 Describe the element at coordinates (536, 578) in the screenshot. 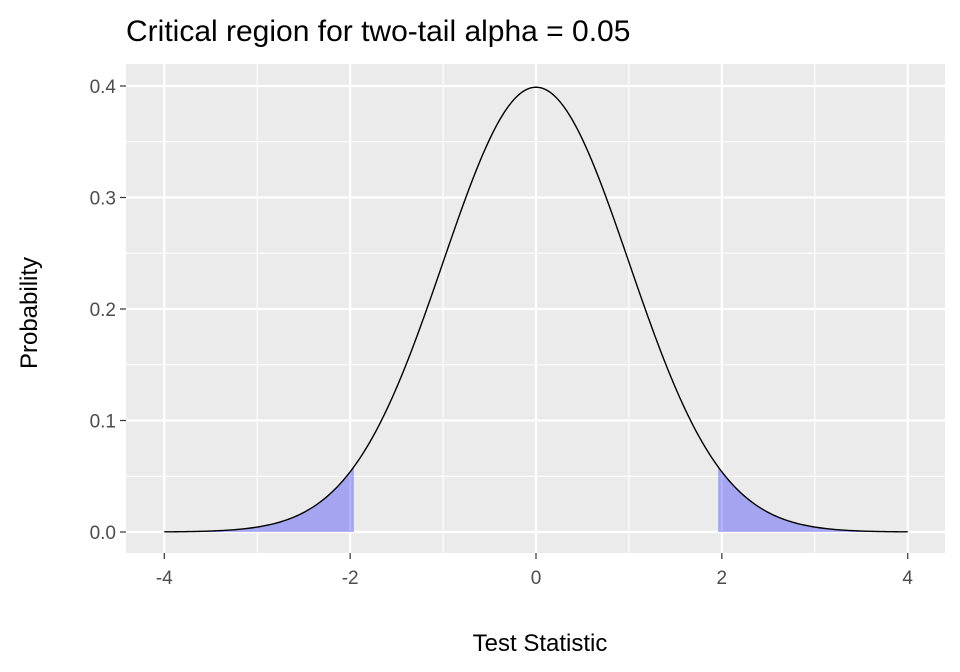

I see `x-tick-label: 0` at that location.